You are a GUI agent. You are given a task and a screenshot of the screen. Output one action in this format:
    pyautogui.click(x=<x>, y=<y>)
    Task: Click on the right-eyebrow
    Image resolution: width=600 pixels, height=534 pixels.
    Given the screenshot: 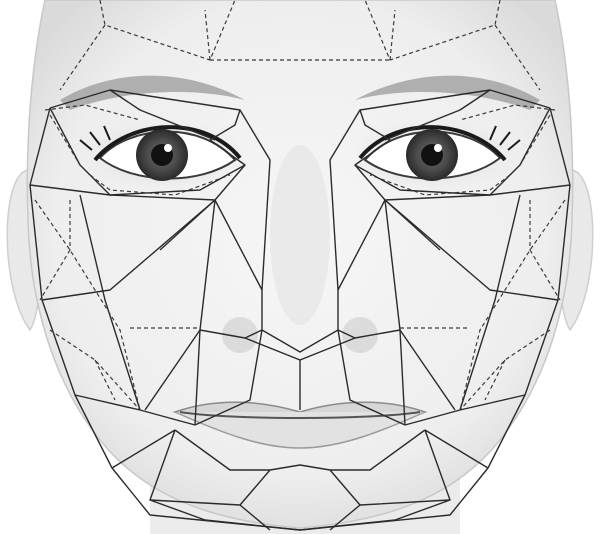 What is the action you would take?
    pyautogui.click(x=447, y=92)
    